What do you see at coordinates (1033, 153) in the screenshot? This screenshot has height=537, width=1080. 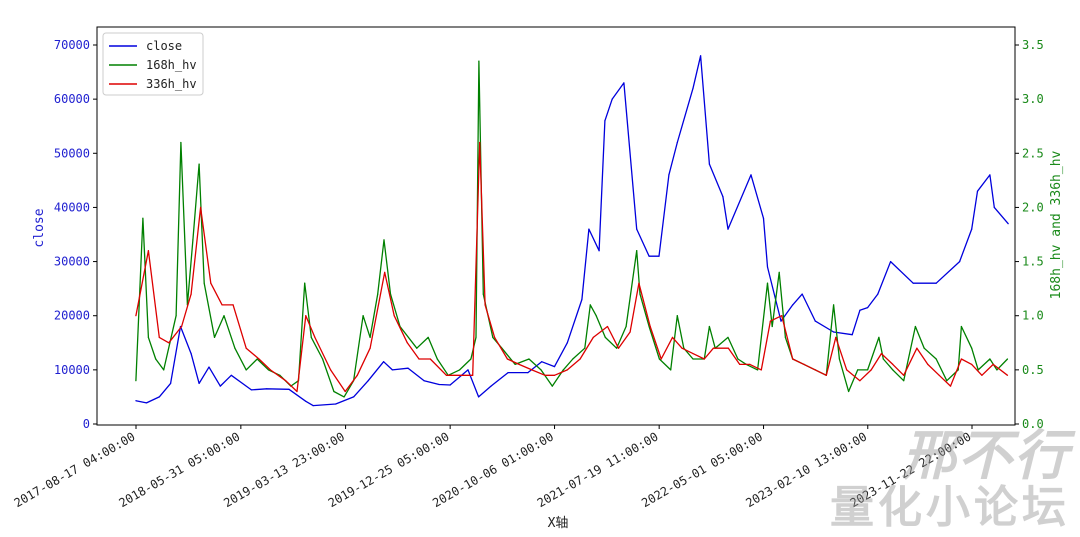 I see `y-right-tick-label: 2.5` at bounding box center [1033, 153].